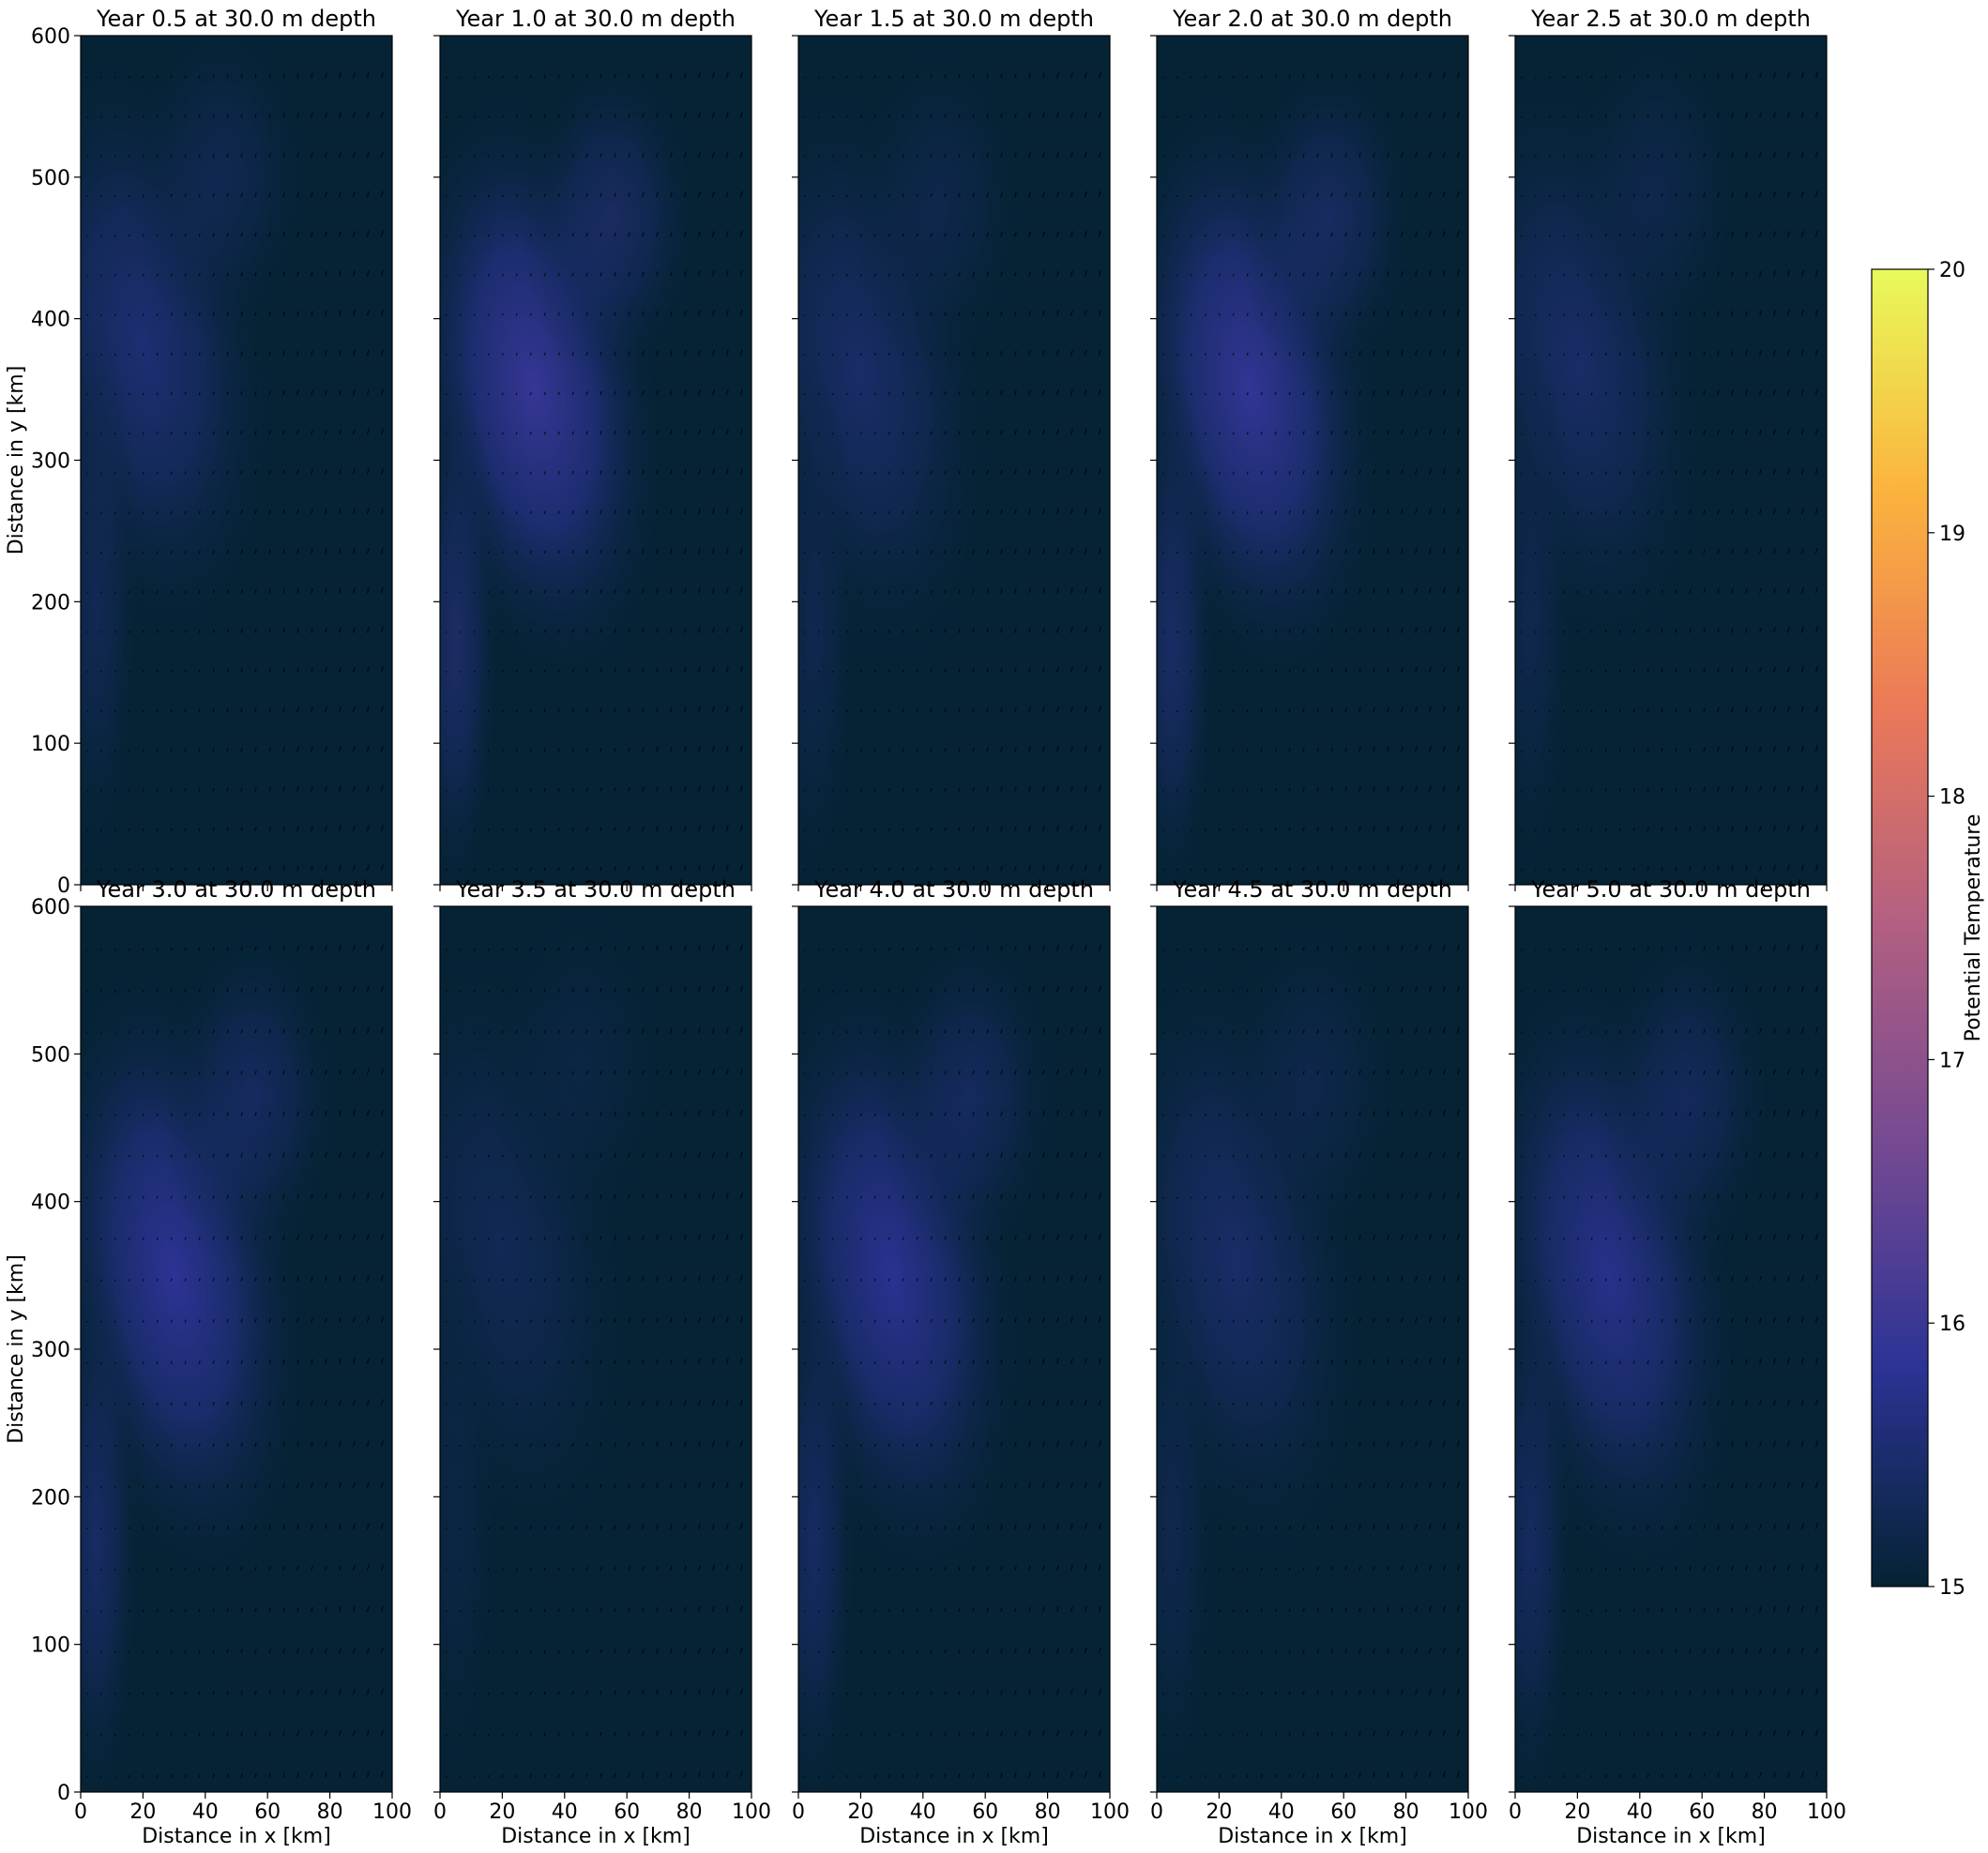 The image size is (1988, 1853). What do you see at coordinates (951, 448) in the screenshot?
I see `panel-3: Year 1.5 at 30.0 m depth` at bounding box center [951, 448].